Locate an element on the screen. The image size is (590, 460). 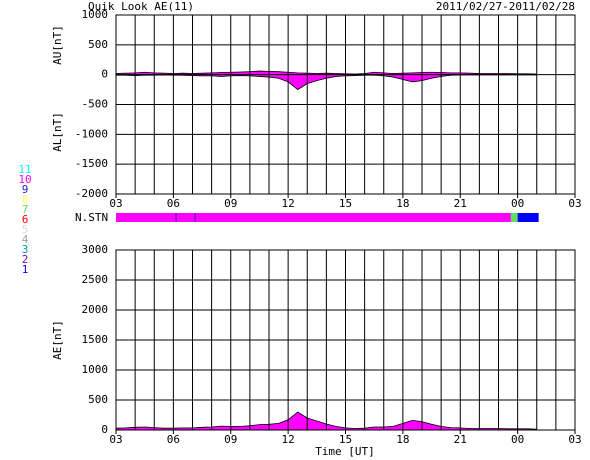
legend-label: 6 is located at coordinates (25, 219).